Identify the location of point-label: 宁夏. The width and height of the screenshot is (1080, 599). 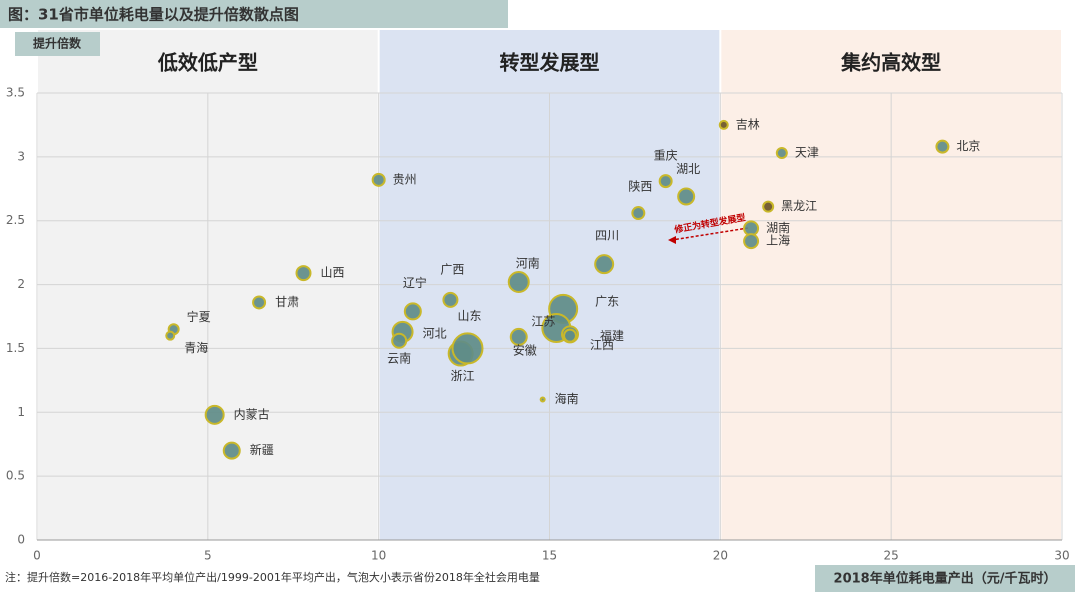
(199, 316).